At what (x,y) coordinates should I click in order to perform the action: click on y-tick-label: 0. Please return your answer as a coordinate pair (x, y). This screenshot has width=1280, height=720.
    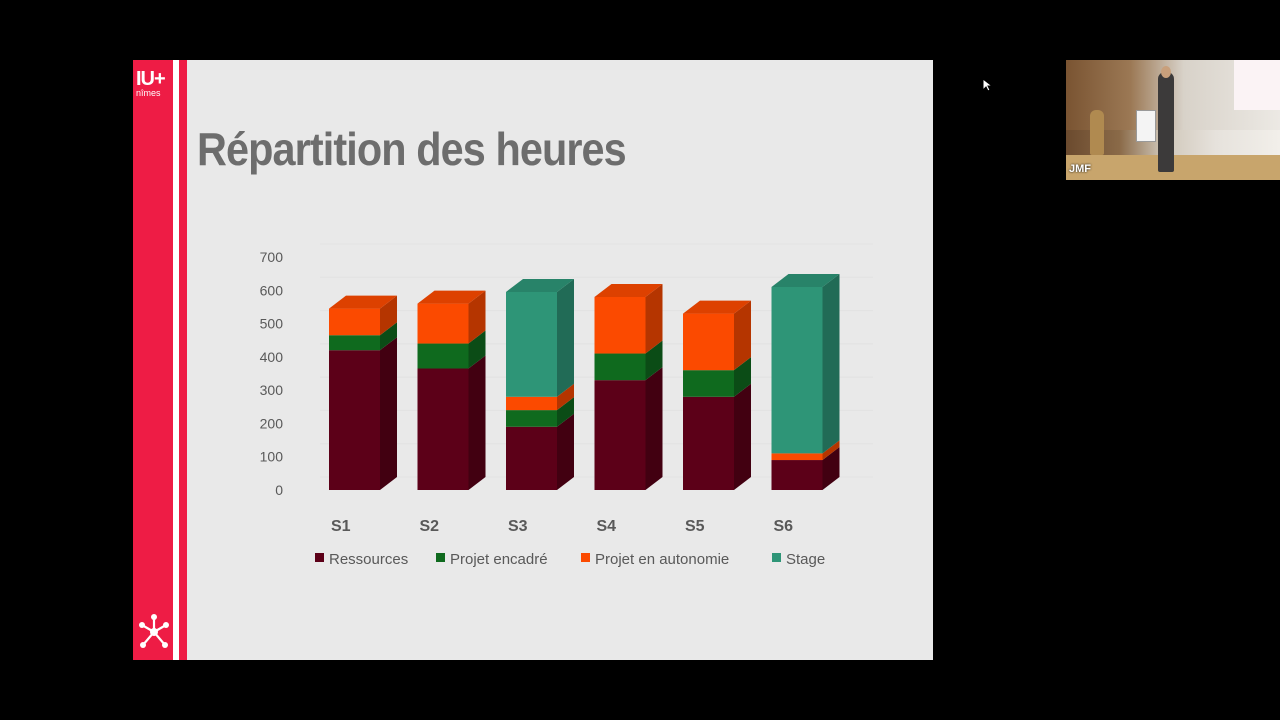
    Looking at the image, I should click on (279, 490).